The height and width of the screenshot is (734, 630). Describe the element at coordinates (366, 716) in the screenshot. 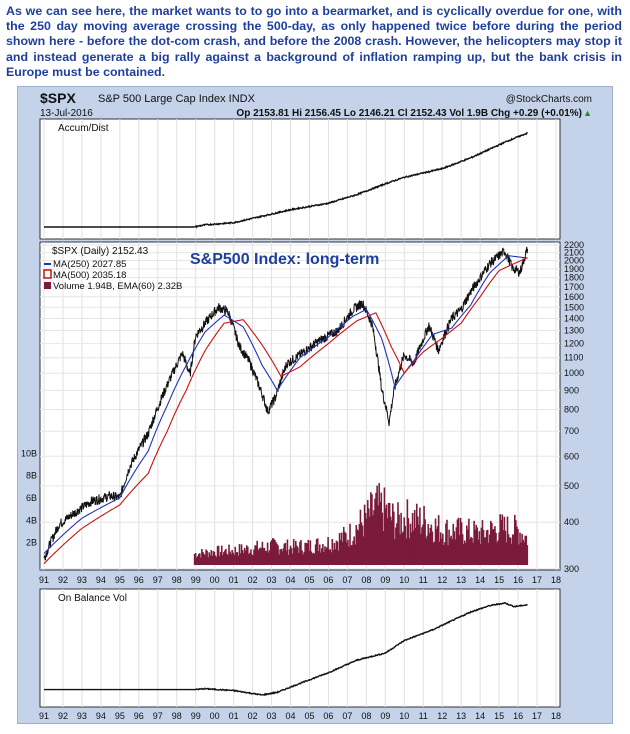

I see `x-tick-label: 08` at that location.